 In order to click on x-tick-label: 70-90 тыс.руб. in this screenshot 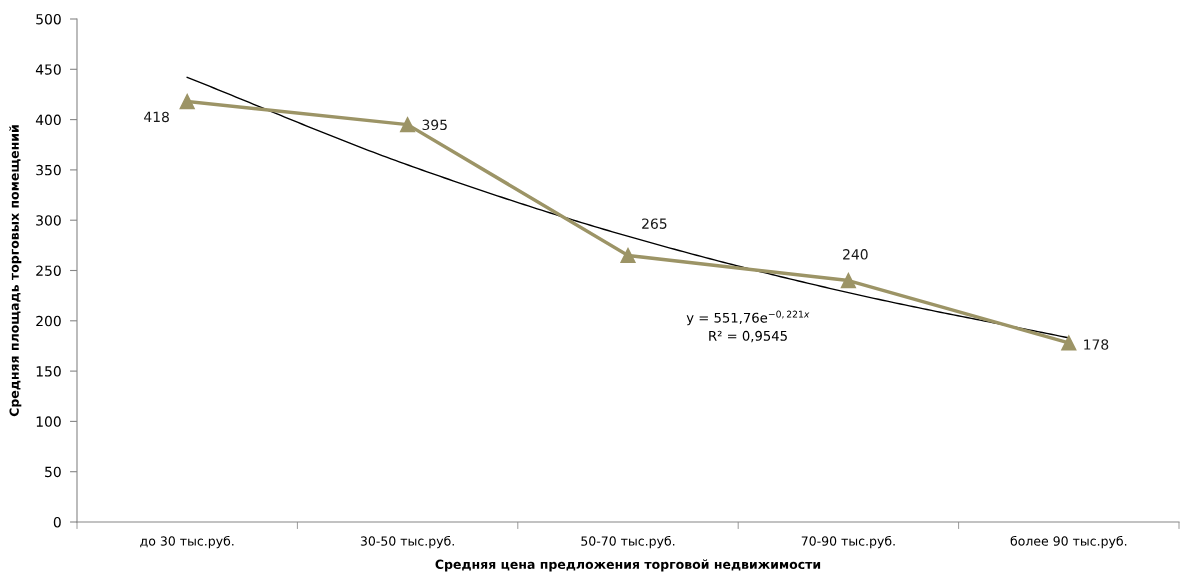, I will do `click(848, 542)`.